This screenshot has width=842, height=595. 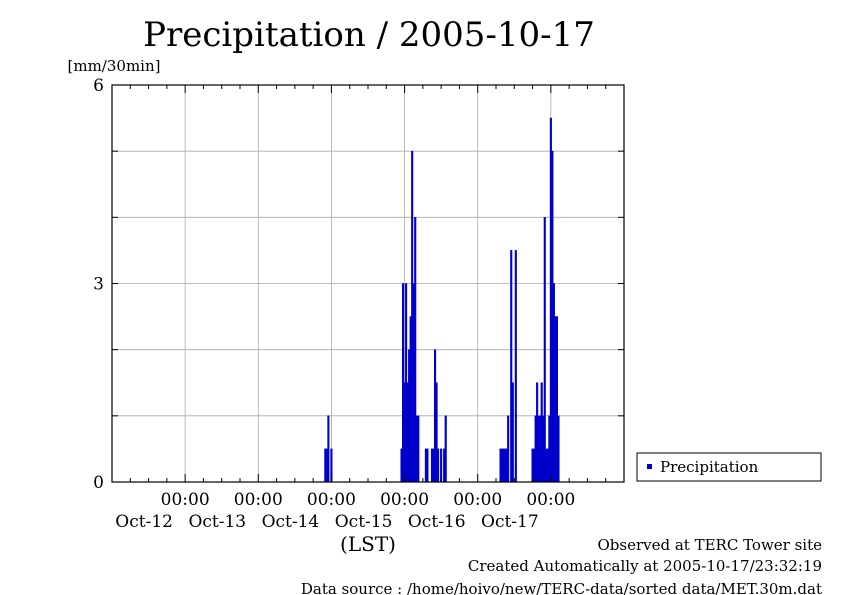 I want to click on y-tick-label: 6, so click(x=98, y=86).